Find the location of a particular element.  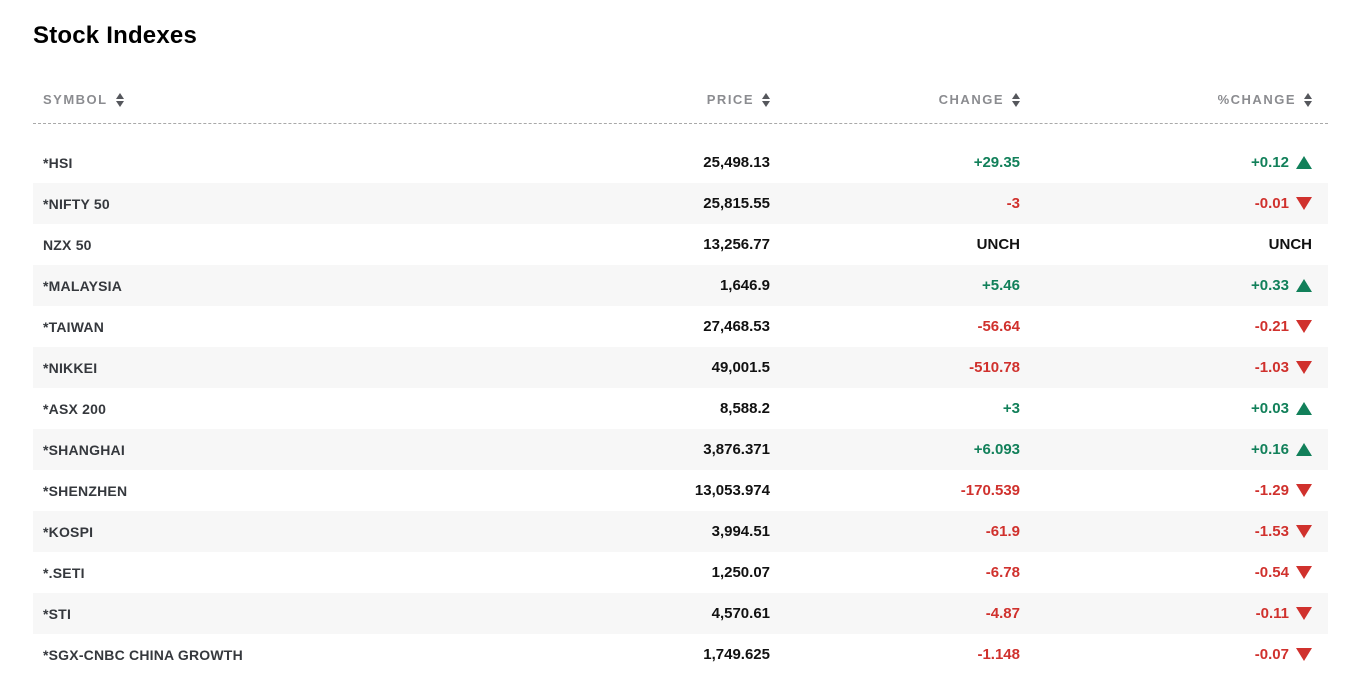

symbol-link: *TAIWAN is located at coordinates (74, 326).